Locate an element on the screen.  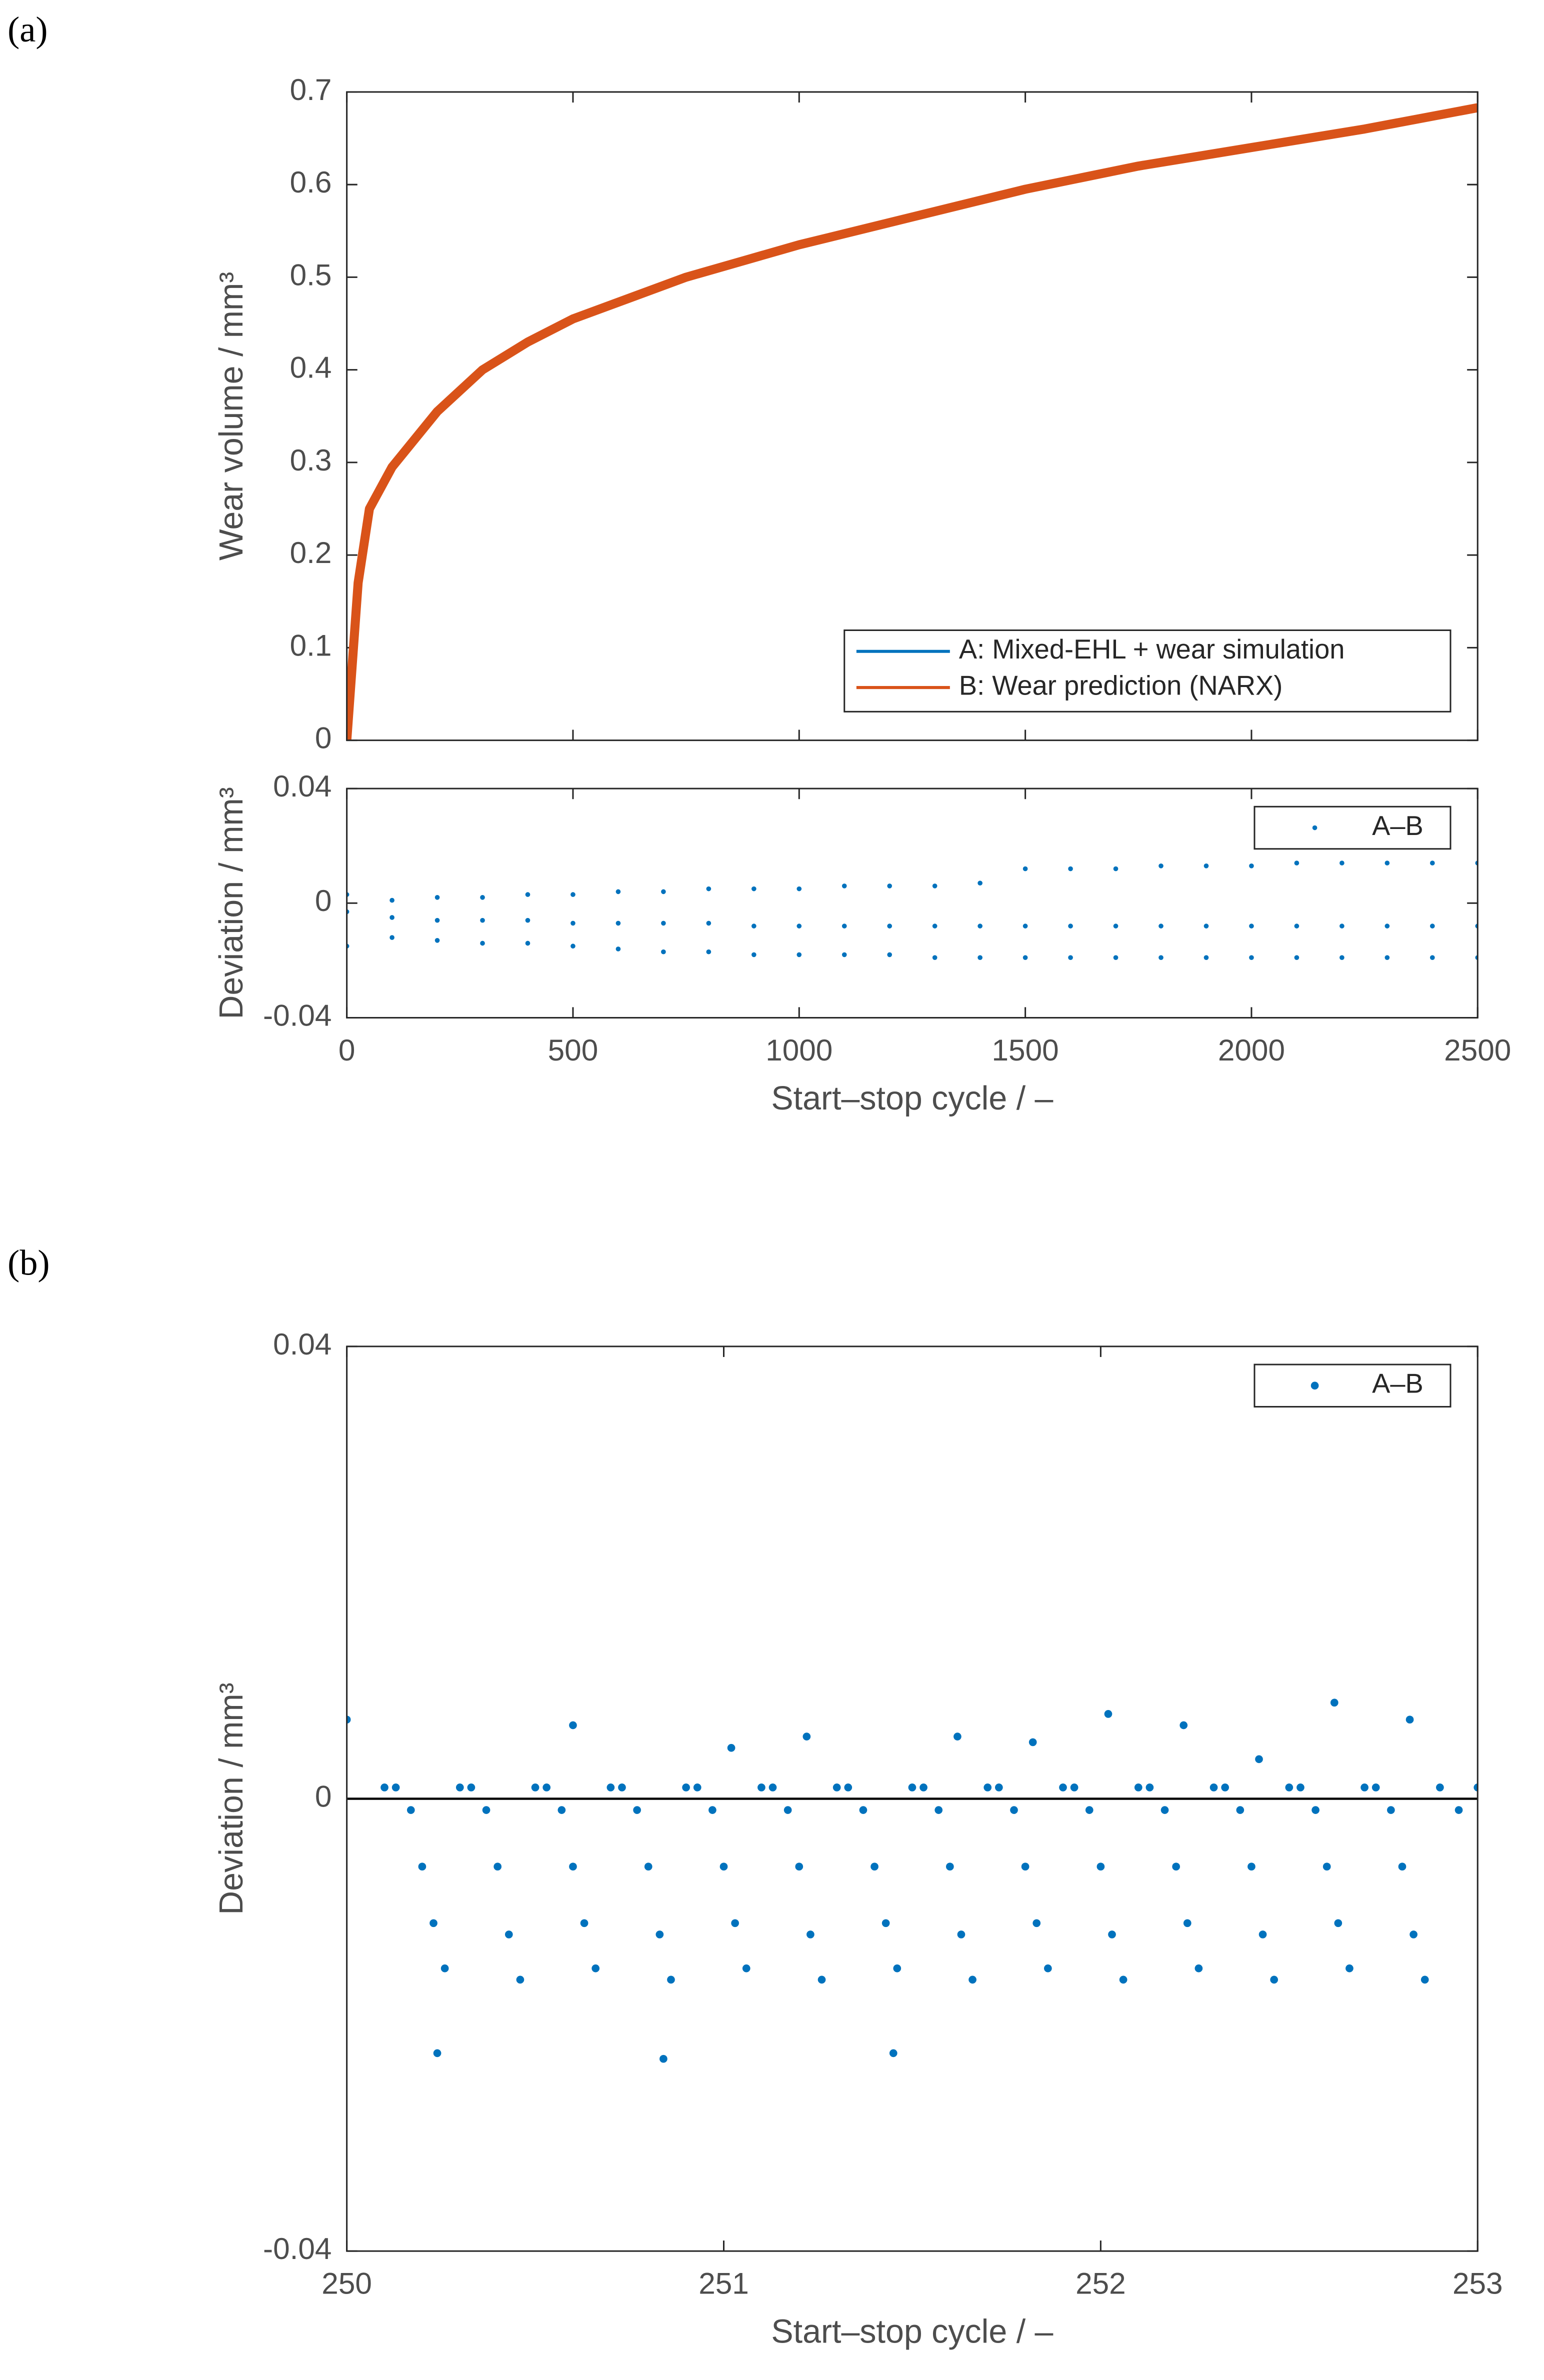
x-tick-label: 2500 is located at coordinates (1477, 1050).